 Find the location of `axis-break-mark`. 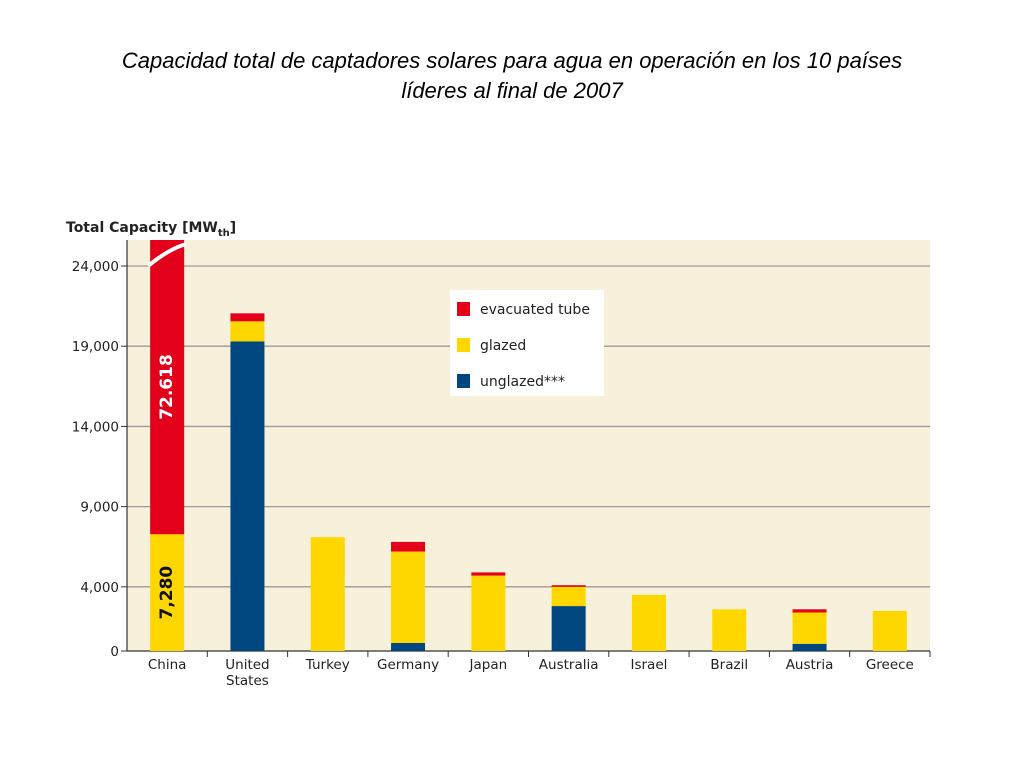

axis-break-mark is located at coordinates (166, 255).